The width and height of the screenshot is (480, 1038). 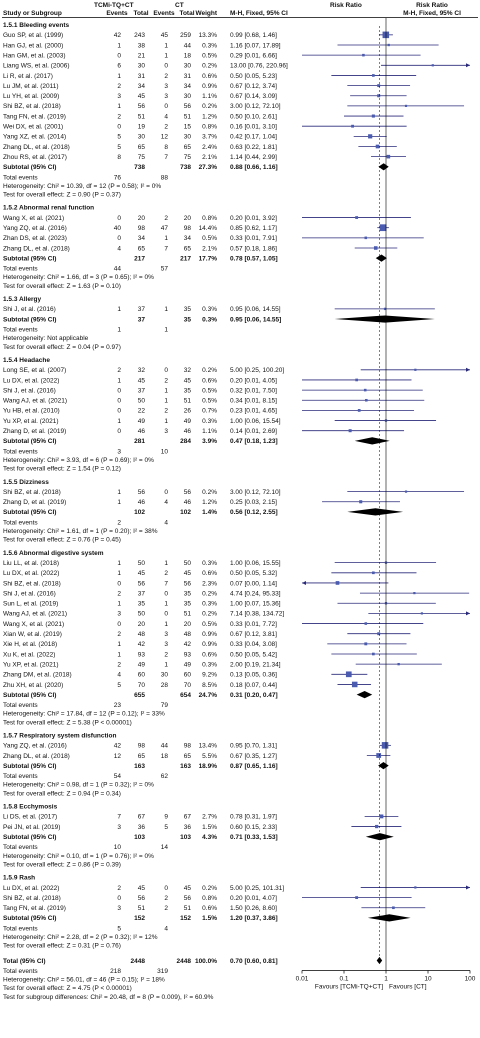 I want to click on study-name: Lu YH, et al. (2009), so click(x=31, y=96).